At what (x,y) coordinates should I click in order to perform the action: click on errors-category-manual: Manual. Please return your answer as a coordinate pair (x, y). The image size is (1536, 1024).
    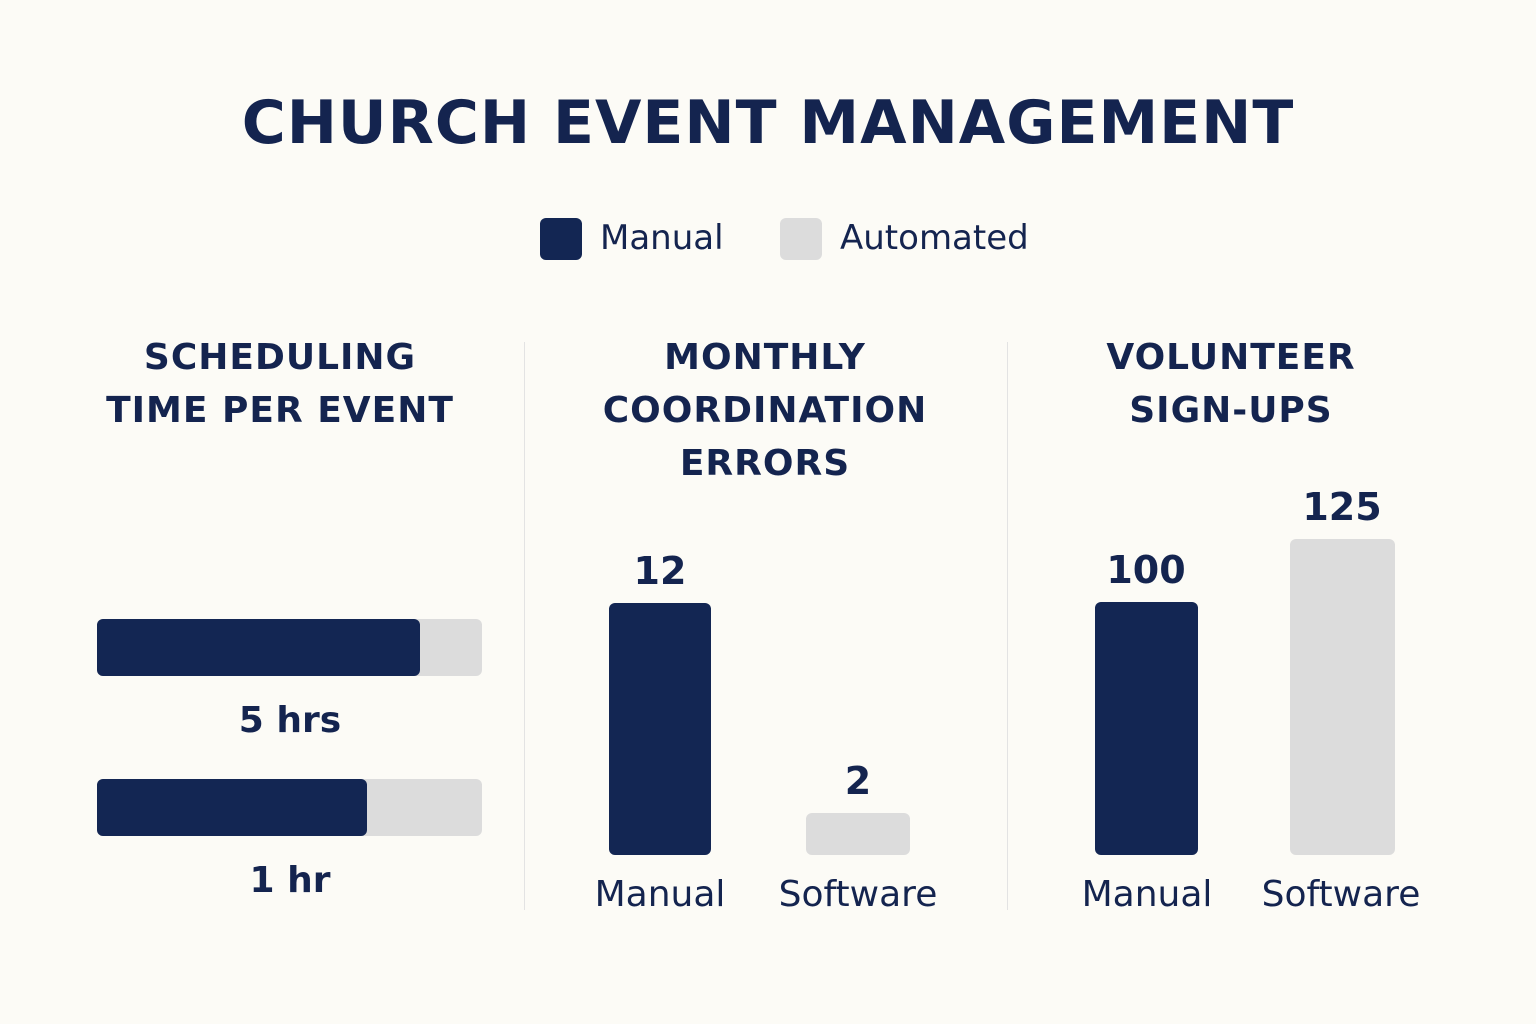
    Looking at the image, I should click on (660, 894).